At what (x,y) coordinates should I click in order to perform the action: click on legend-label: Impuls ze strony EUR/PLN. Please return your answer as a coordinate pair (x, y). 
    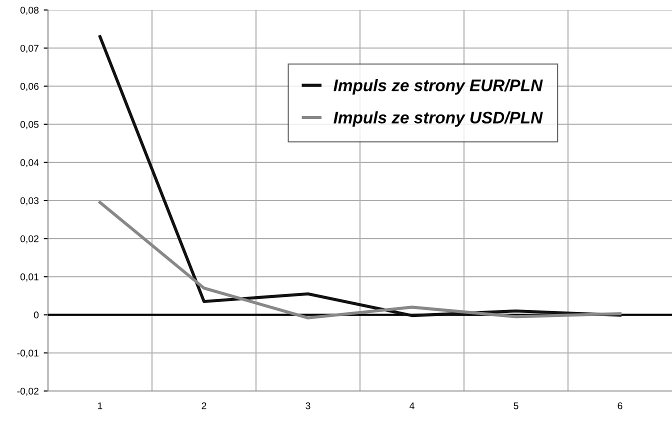
    Looking at the image, I should click on (438, 87).